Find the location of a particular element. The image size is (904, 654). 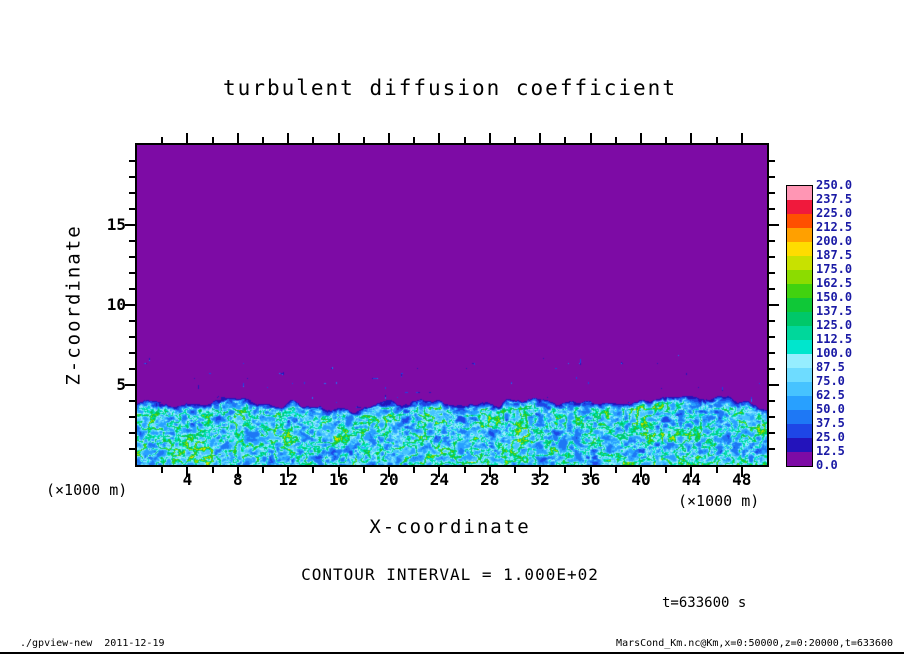

x-axis-label: X-coordinate is located at coordinates (450, 527).